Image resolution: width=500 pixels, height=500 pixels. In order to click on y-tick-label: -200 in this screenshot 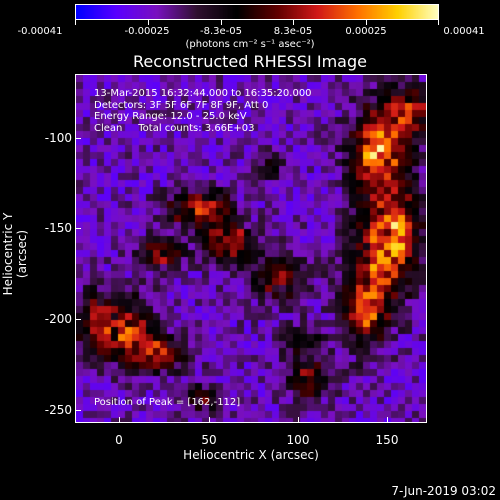, I will do `click(58, 319)`.